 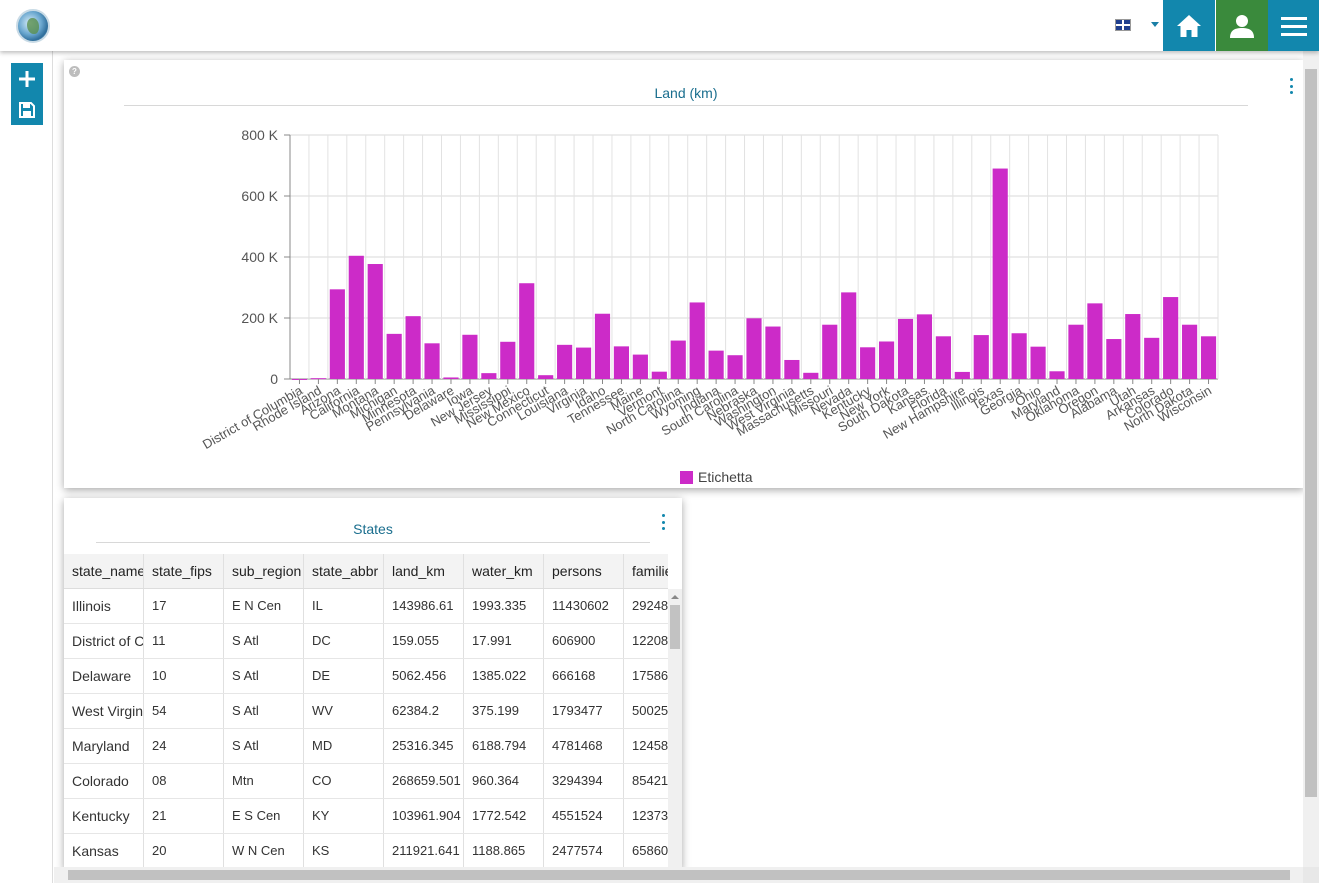 I want to click on page-horizontal-scroll-thumb, so click(x=679, y=875).